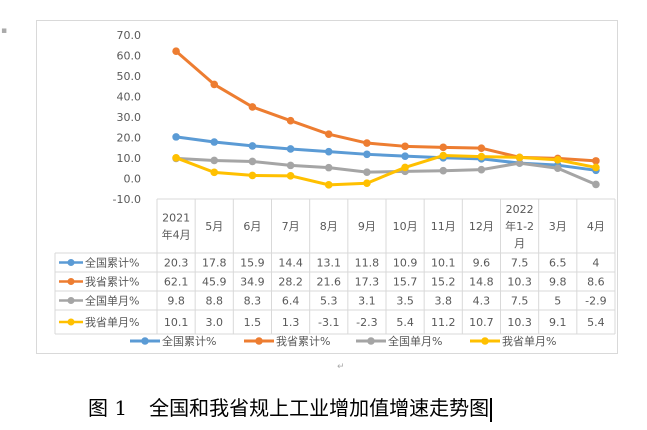  What do you see at coordinates (291, 301) in the screenshot?
I see `table-cell: 6.4` at bounding box center [291, 301].